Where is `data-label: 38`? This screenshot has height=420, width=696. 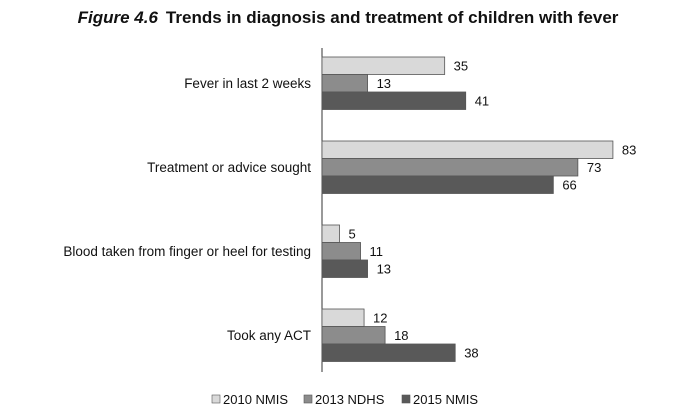 data-label: 38 is located at coordinates (471, 353).